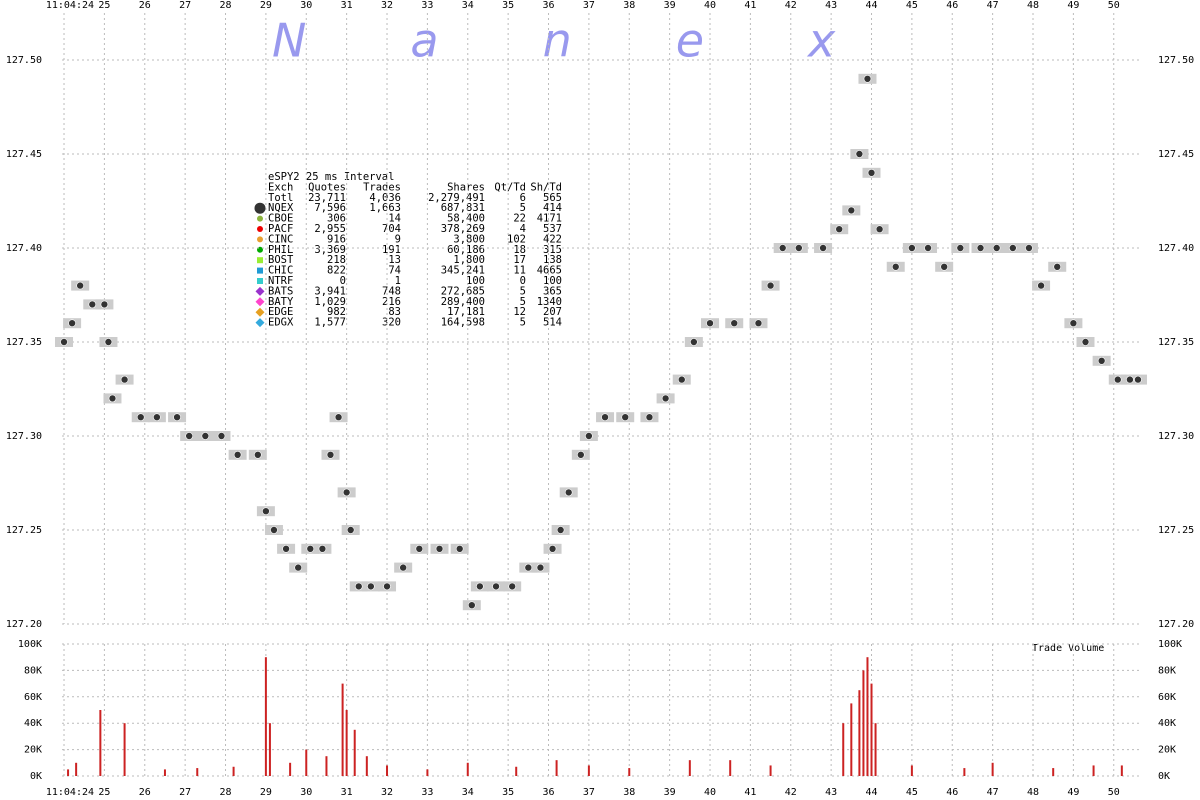 The image size is (1200, 800). I want to click on legend-header: Shares, so click(466, 187).